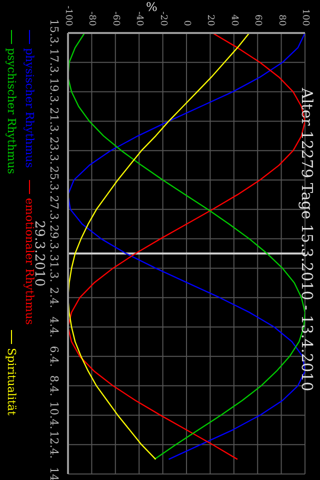  Describe the element at coordinates (257, 20) in the screenshot. I see `x-tick-label: 60` at that location.